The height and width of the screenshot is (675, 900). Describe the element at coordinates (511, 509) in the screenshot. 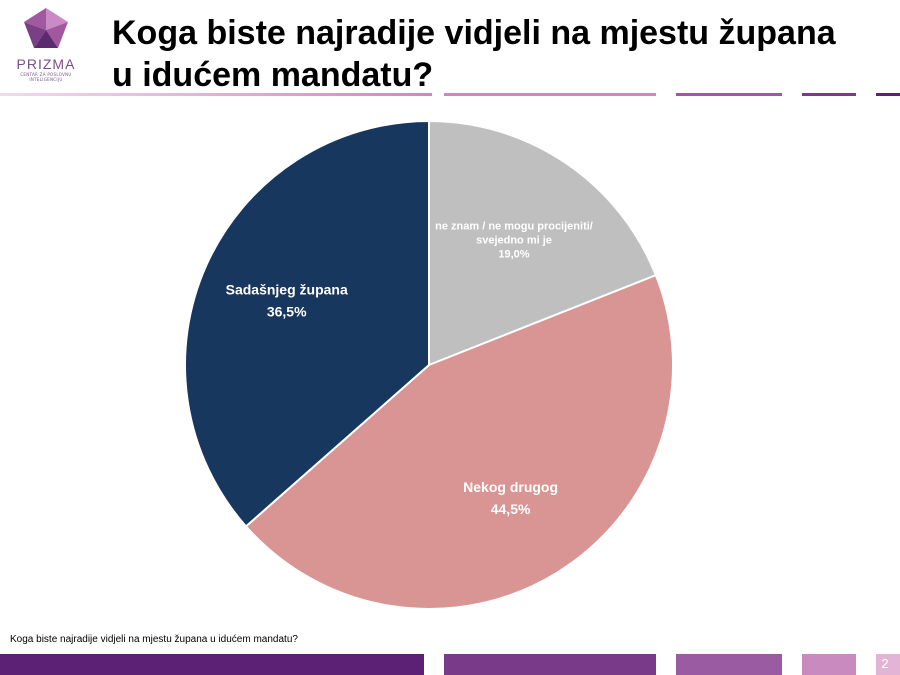

I see `pie-value-label: 44,5%` at that location.